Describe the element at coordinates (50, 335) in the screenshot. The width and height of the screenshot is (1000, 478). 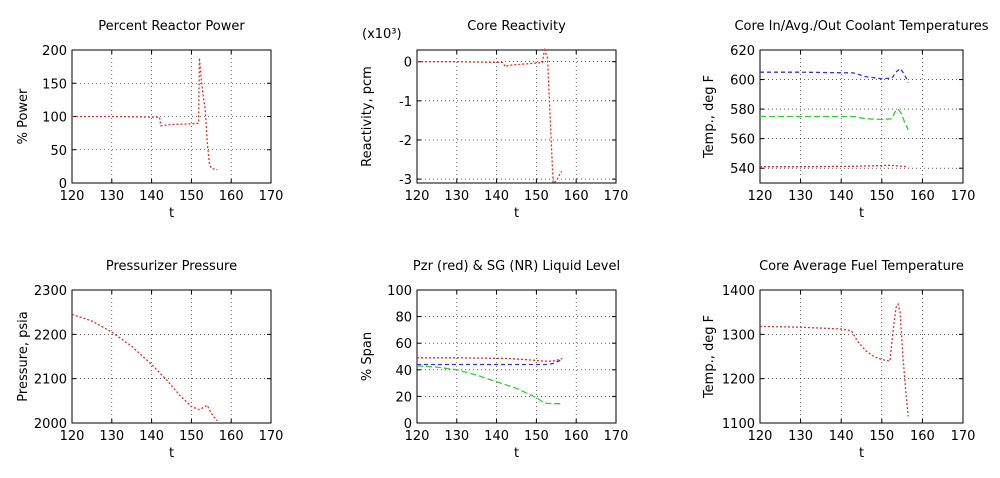
I see `y-tick-label: 2200` at that location.